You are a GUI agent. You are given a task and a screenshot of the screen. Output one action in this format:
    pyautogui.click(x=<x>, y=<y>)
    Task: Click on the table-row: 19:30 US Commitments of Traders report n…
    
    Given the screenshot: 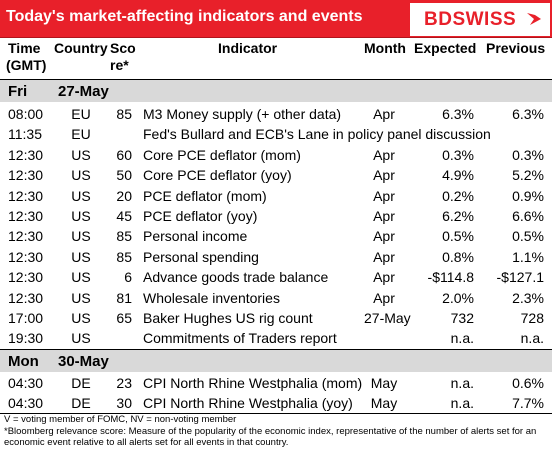 What is the action you would take?
    pyautogui.click(x=276, y=338)
    